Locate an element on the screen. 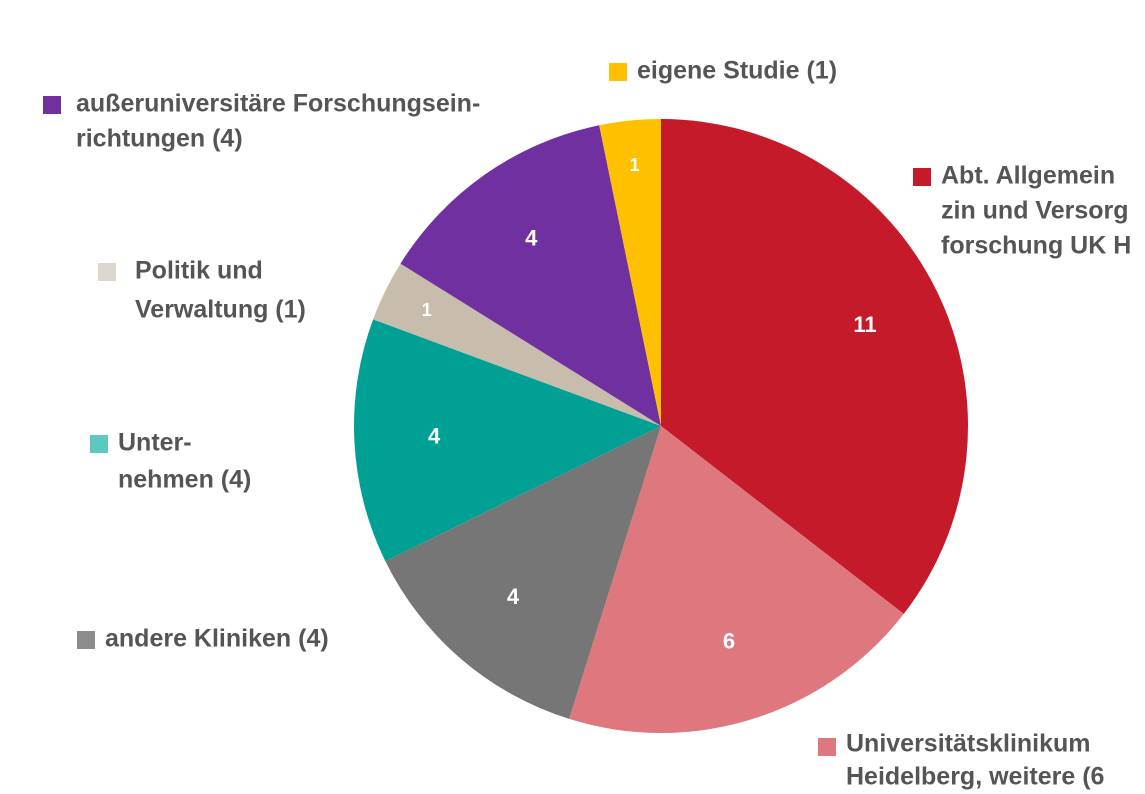  legend-label: außeruniversitäre Forschungsein- is located at coordinates (278, 104).